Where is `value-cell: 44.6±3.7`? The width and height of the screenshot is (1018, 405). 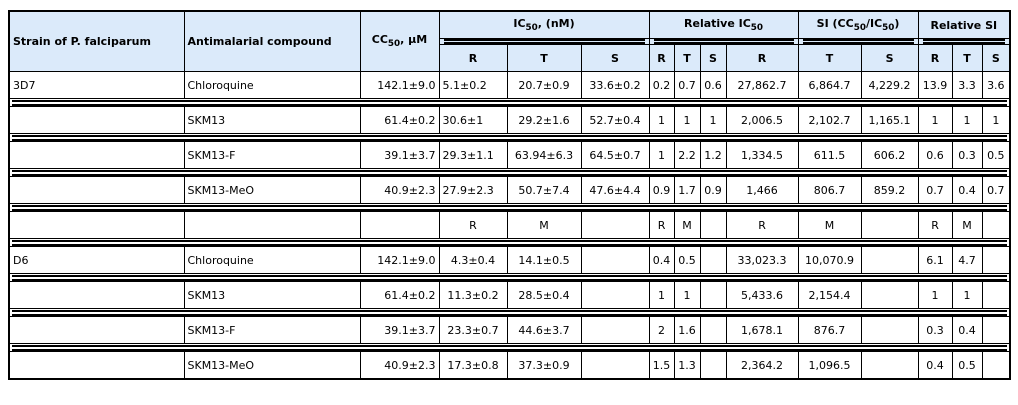
value-cell: 44.6±3.7 is located at coordinates (544, 330).